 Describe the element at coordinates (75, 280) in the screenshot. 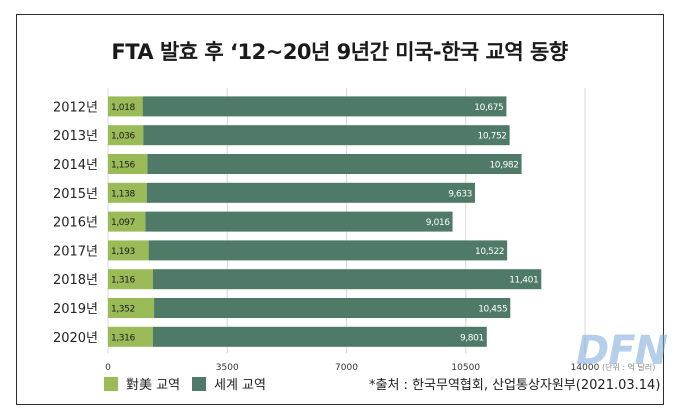

I see `y-category-label: 2018년` at that location.